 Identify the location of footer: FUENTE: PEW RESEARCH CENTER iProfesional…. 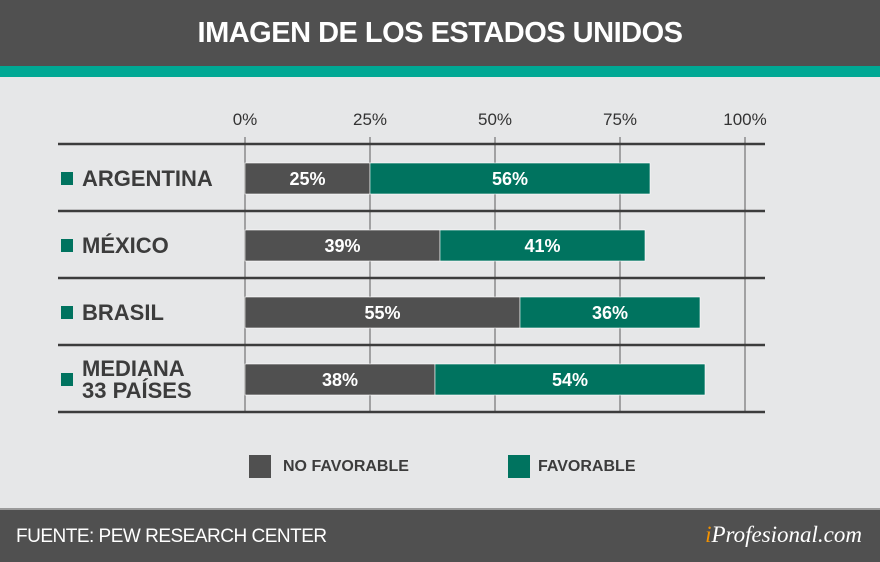
(440, 535).